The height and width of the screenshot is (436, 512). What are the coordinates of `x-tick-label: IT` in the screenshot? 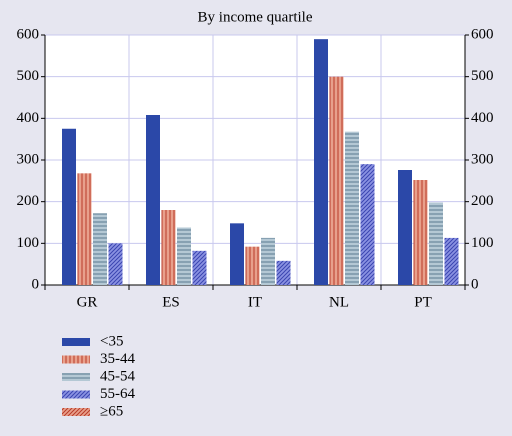 It's located at (255, 302).